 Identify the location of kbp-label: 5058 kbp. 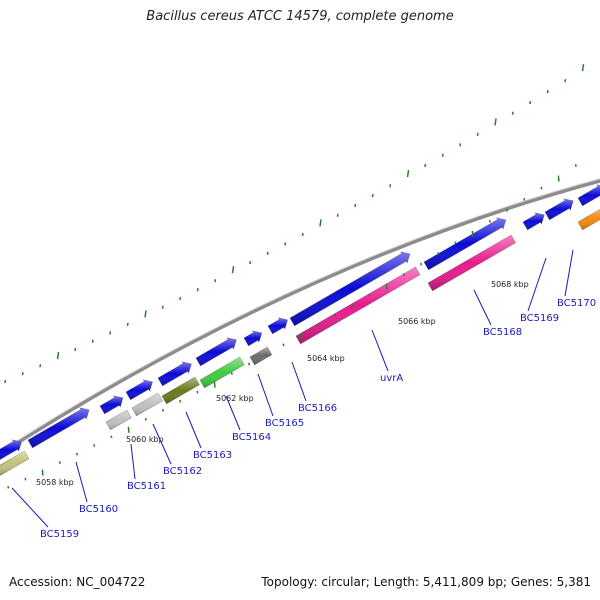
(55, 482).